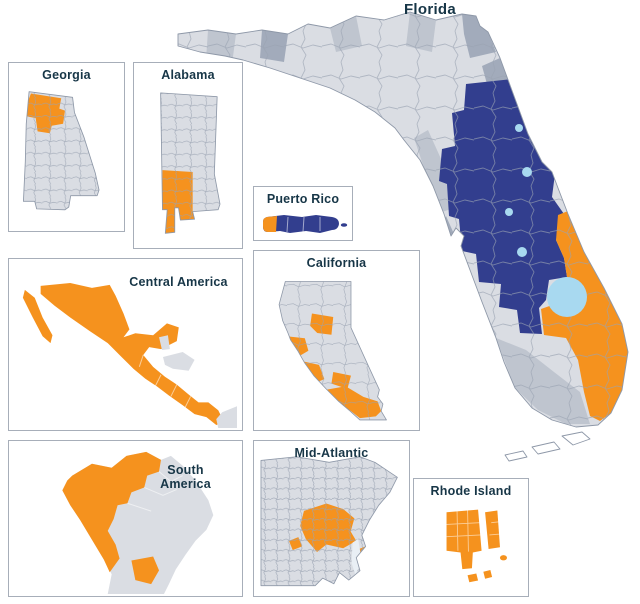  What do you see at coordinates (112, 512) in the screenshot?
I see `south-america-orange-west` at bounding box center [112, 512].